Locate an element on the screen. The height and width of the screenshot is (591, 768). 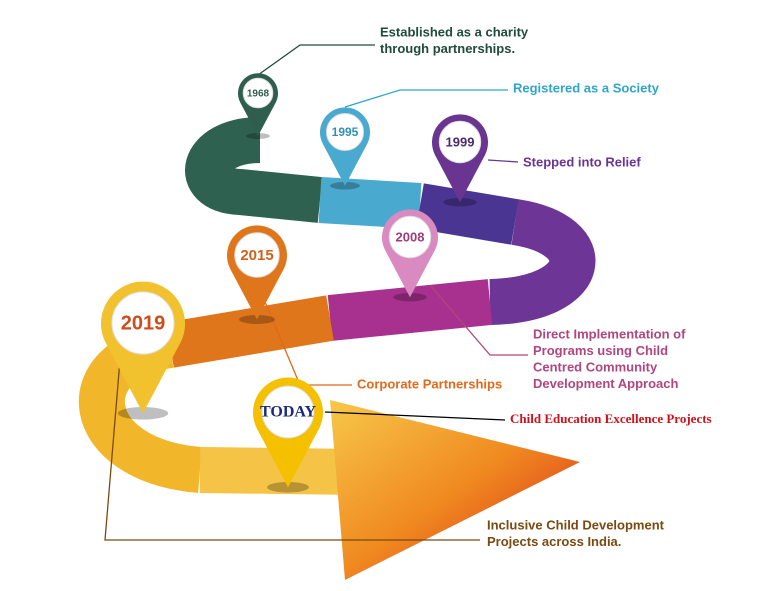
milestone-text: Established as a charity is located at coordinates (454, 31).